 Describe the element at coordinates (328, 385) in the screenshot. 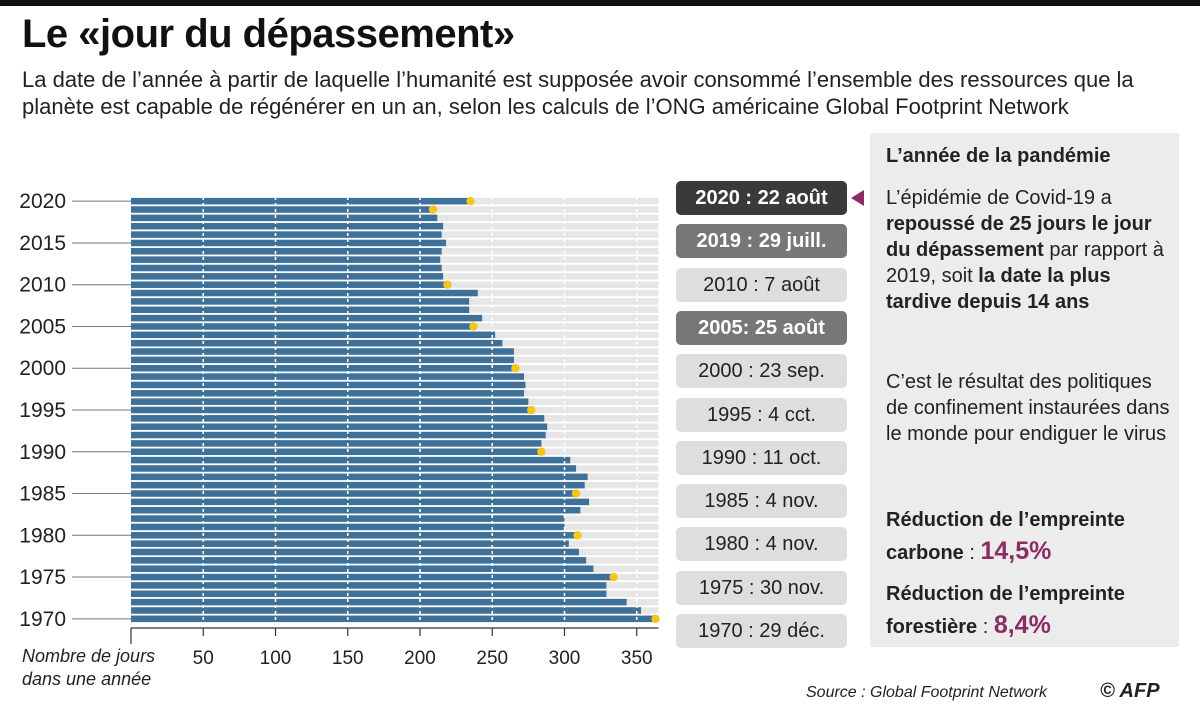

I see `bar-1998` at that location.